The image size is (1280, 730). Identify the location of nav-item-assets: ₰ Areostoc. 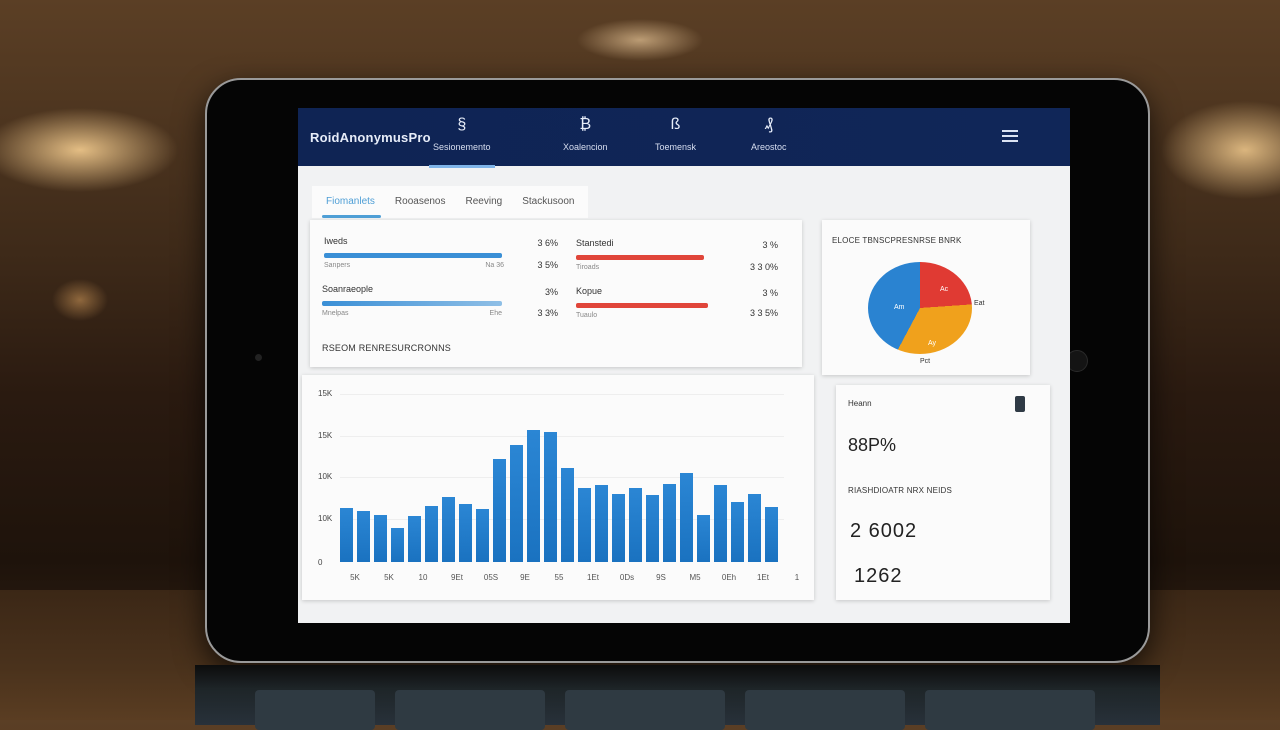
(769, 134).